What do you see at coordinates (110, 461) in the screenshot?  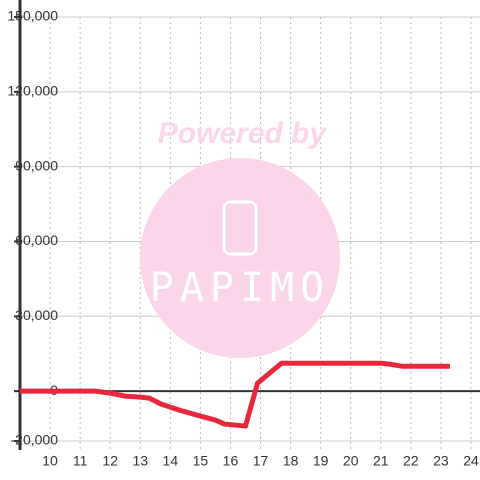 I see `x-tick-label: 12` at bounding box center [110, 461].